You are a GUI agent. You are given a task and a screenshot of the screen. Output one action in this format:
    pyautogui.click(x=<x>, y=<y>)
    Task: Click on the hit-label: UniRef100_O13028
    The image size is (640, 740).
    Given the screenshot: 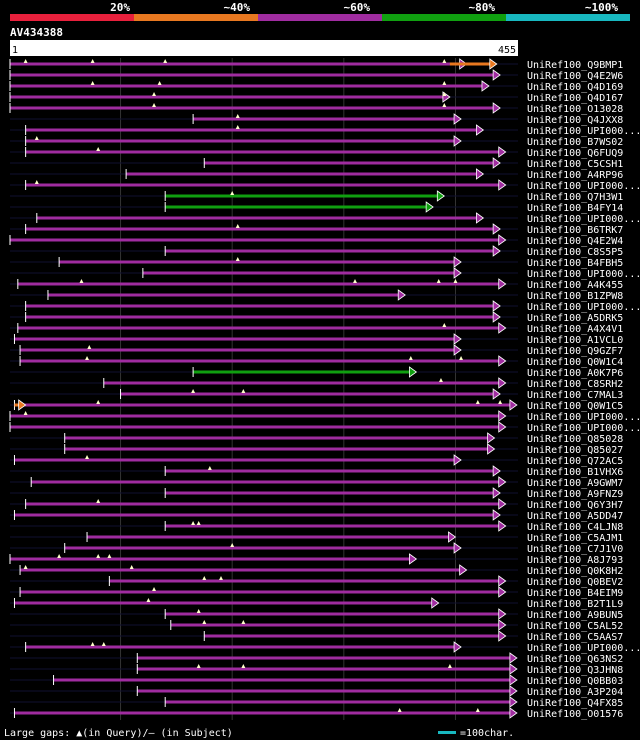 What is the action you would take?
    pyautogui.click(x=575, y=109)
    